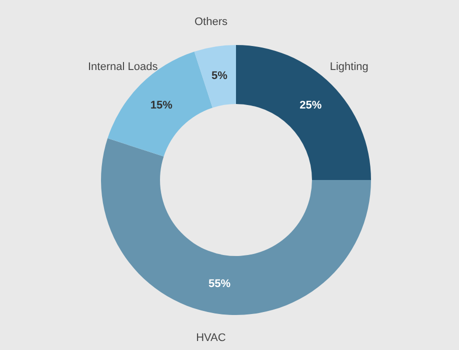 This screenshot has height=350, width=459. What do you see at coordinates (220, 76) in the screenshot?
I see `data-label: 5%` at bounding box center [220, 76].